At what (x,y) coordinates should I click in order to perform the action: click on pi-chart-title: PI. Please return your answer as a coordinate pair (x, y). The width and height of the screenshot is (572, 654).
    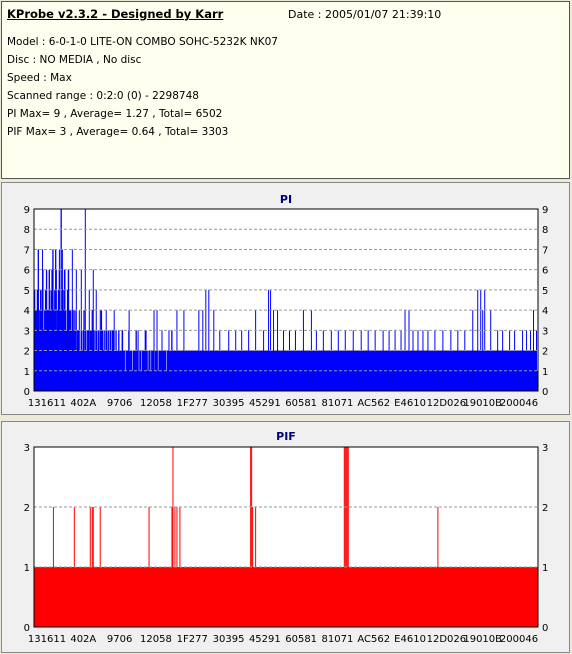
    Looking at the image, I should click on (286, 199).